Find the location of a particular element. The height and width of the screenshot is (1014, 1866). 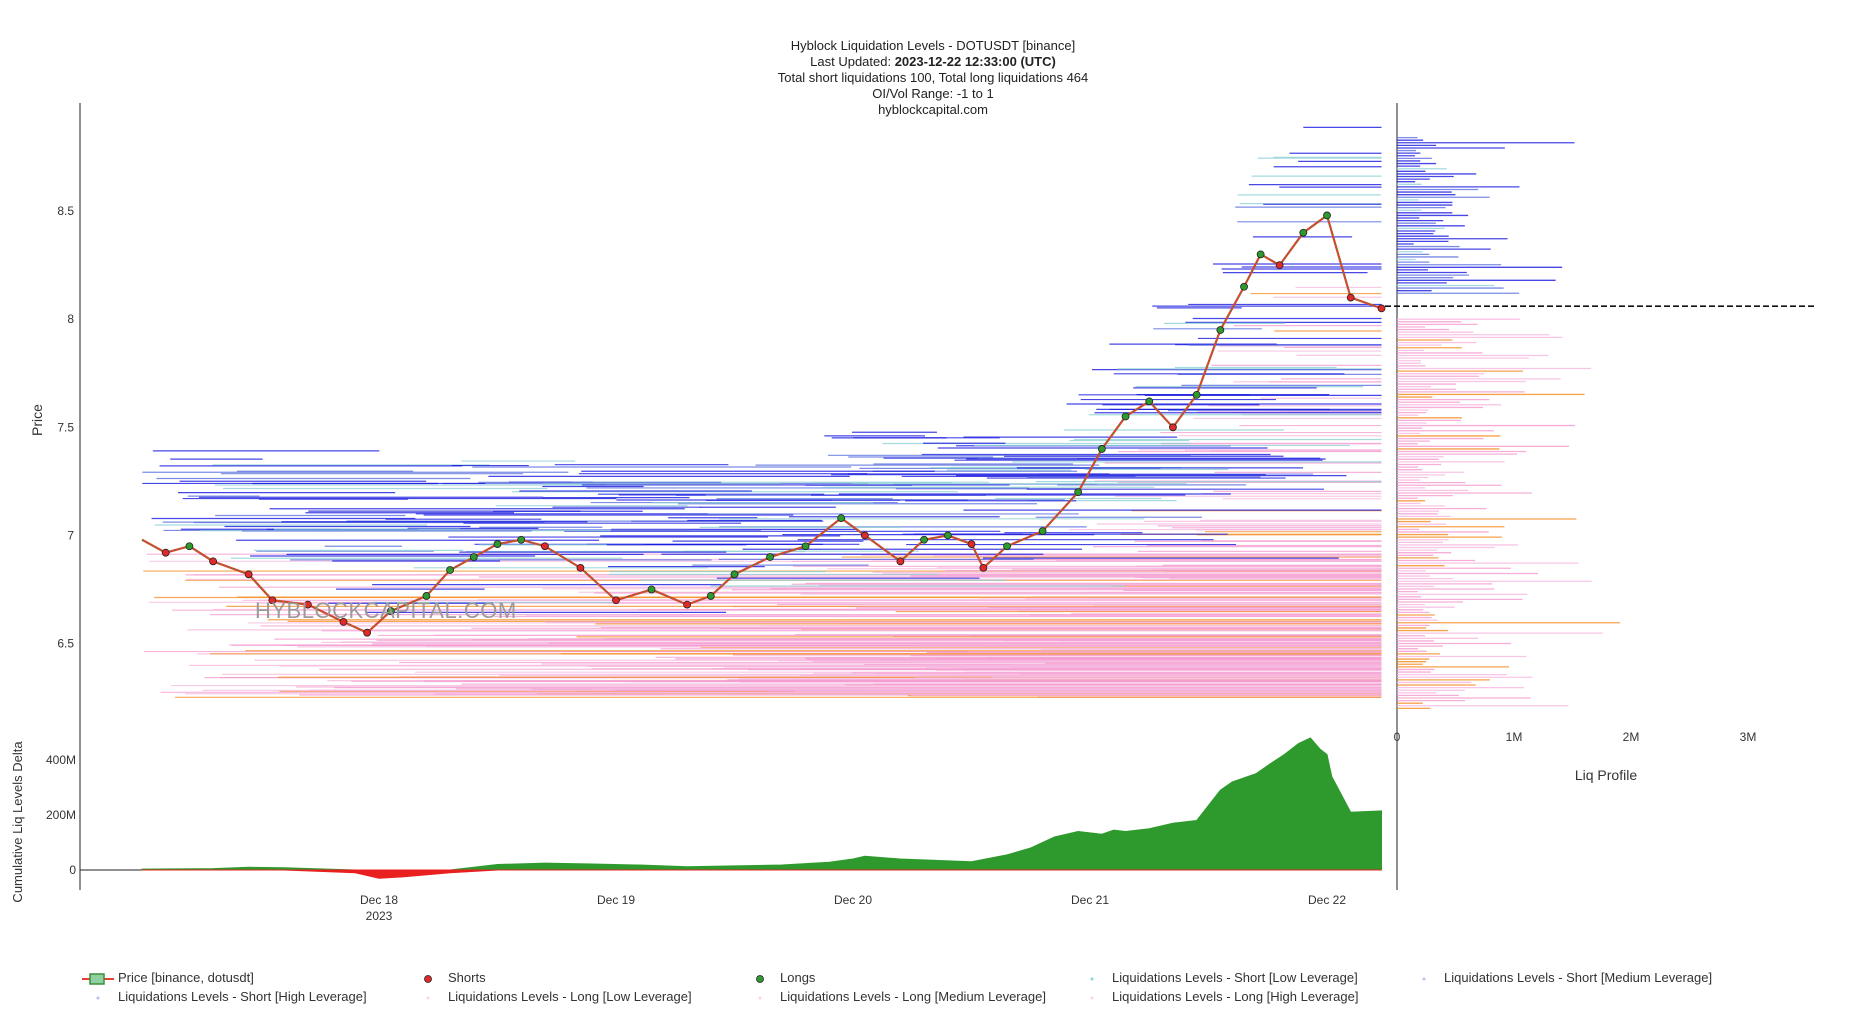

y-tick-label: 8.5 is located at coordinates (65, 211).